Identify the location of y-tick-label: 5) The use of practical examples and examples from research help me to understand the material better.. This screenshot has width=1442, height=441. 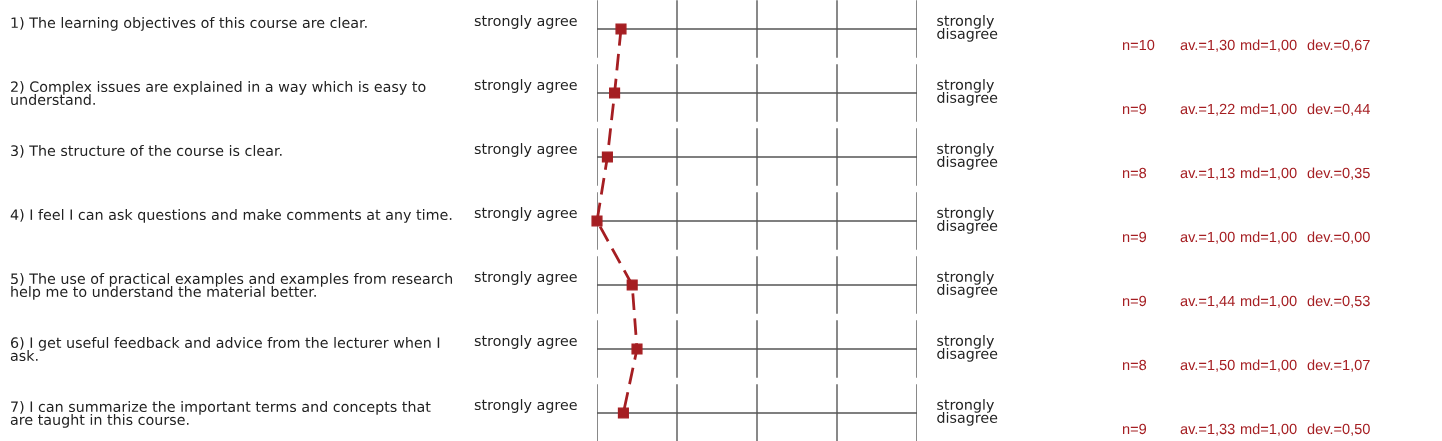
(232, 286).